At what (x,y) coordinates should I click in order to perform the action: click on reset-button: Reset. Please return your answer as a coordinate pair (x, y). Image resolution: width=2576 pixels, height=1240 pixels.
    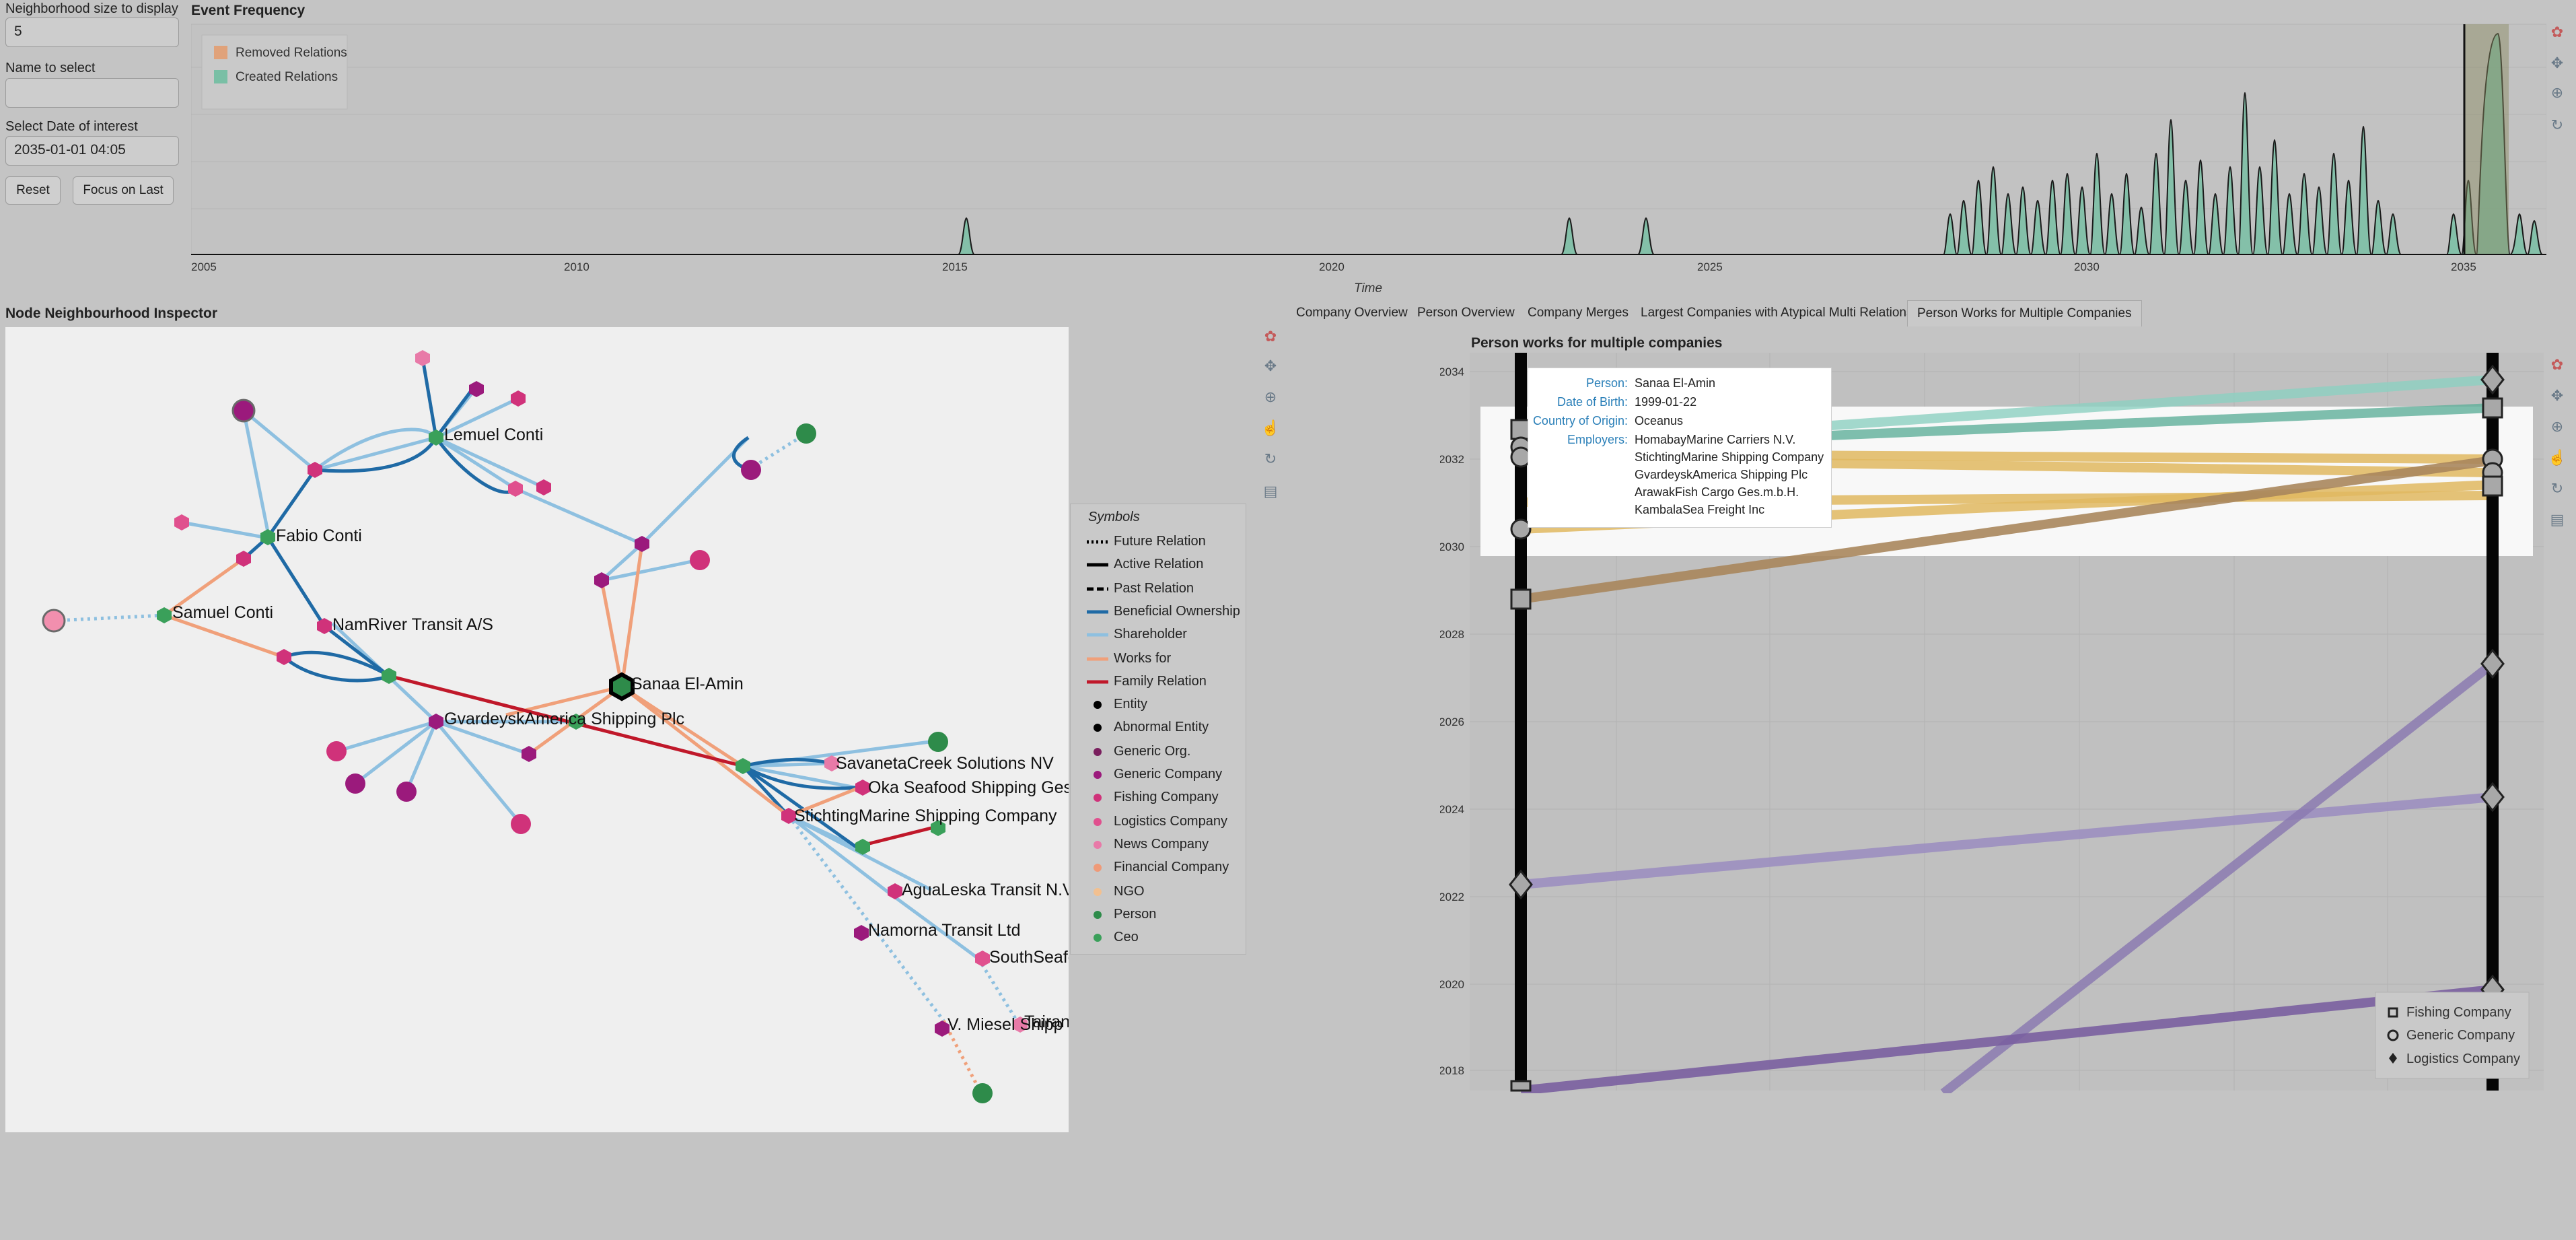
    Looking at the image, I should click on (33, 190).